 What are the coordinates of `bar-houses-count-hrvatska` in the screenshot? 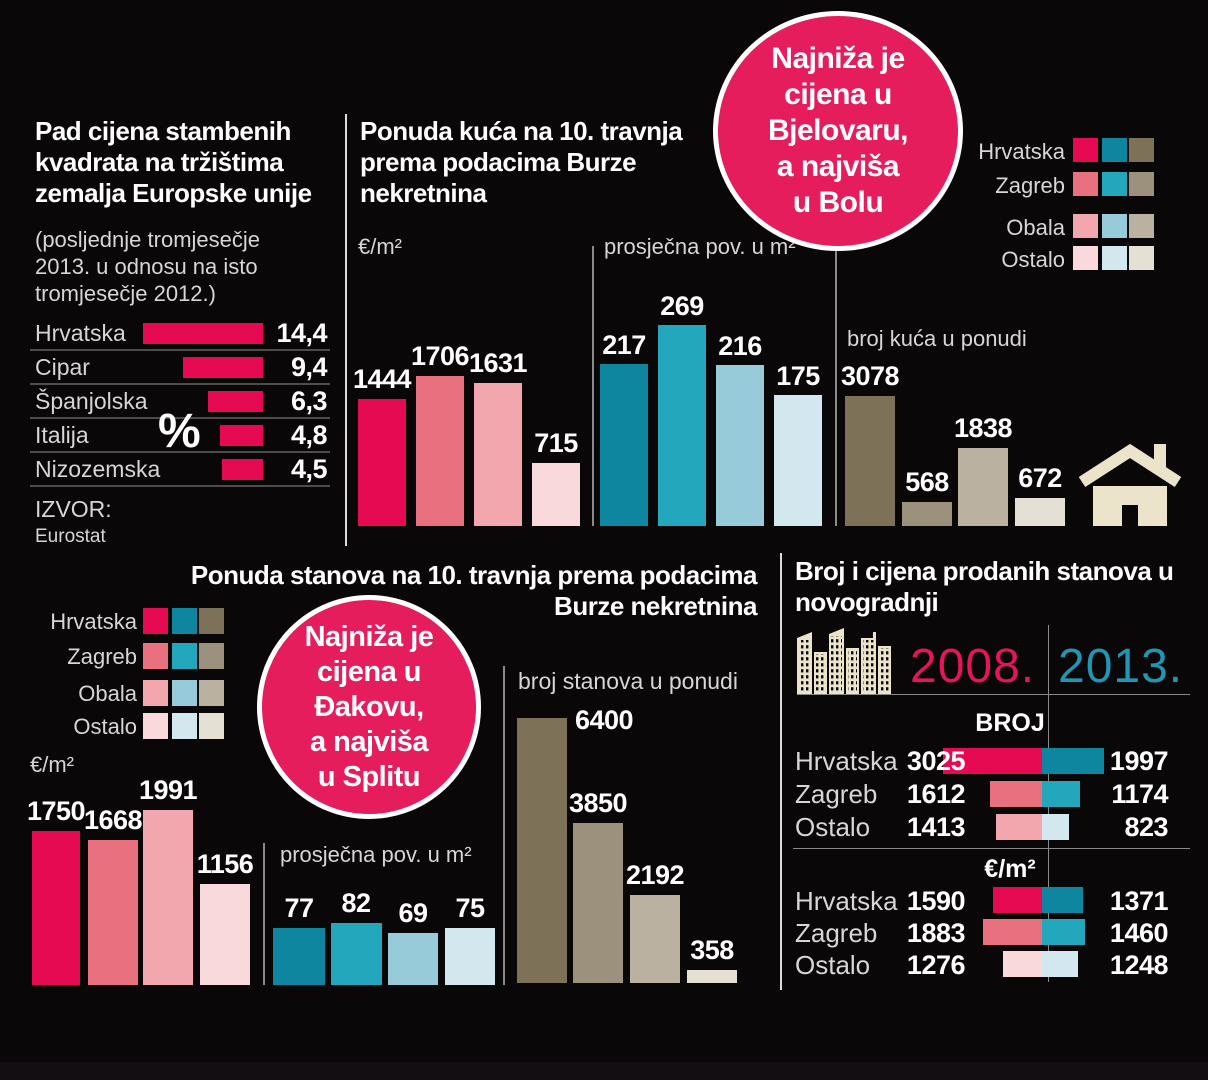 It's located at (870, 461).